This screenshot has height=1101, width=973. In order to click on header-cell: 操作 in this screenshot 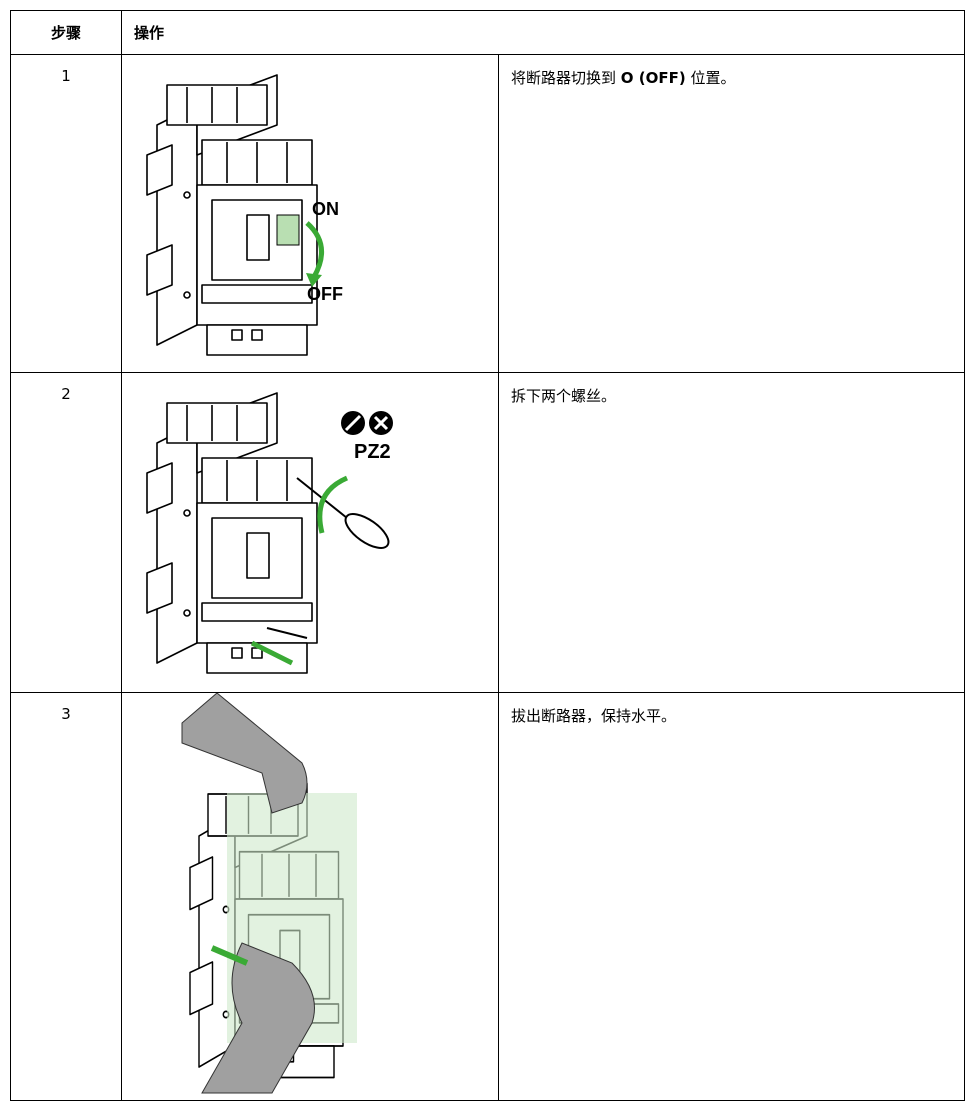, I will do `click(543, 32)`.